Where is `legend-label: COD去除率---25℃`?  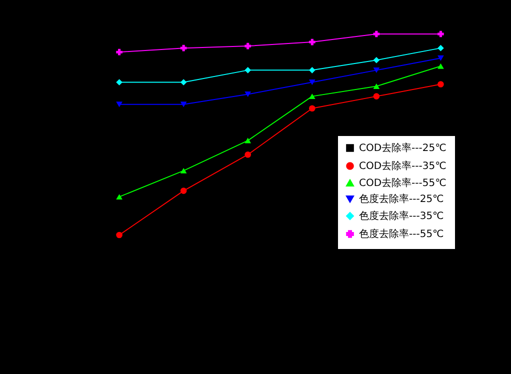 legend-label: COD去除率---25℃ is located at coordinates (402, 148).